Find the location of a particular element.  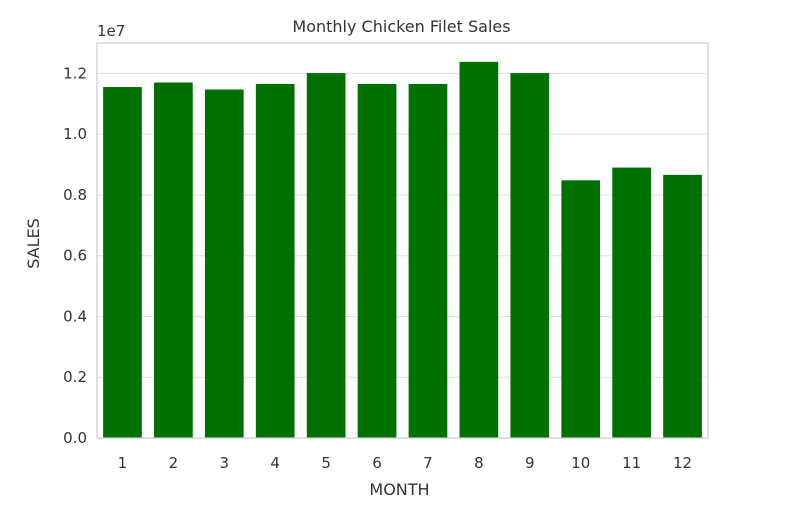

y-tick-label: 0.6 is located at coordinates (75, 256).